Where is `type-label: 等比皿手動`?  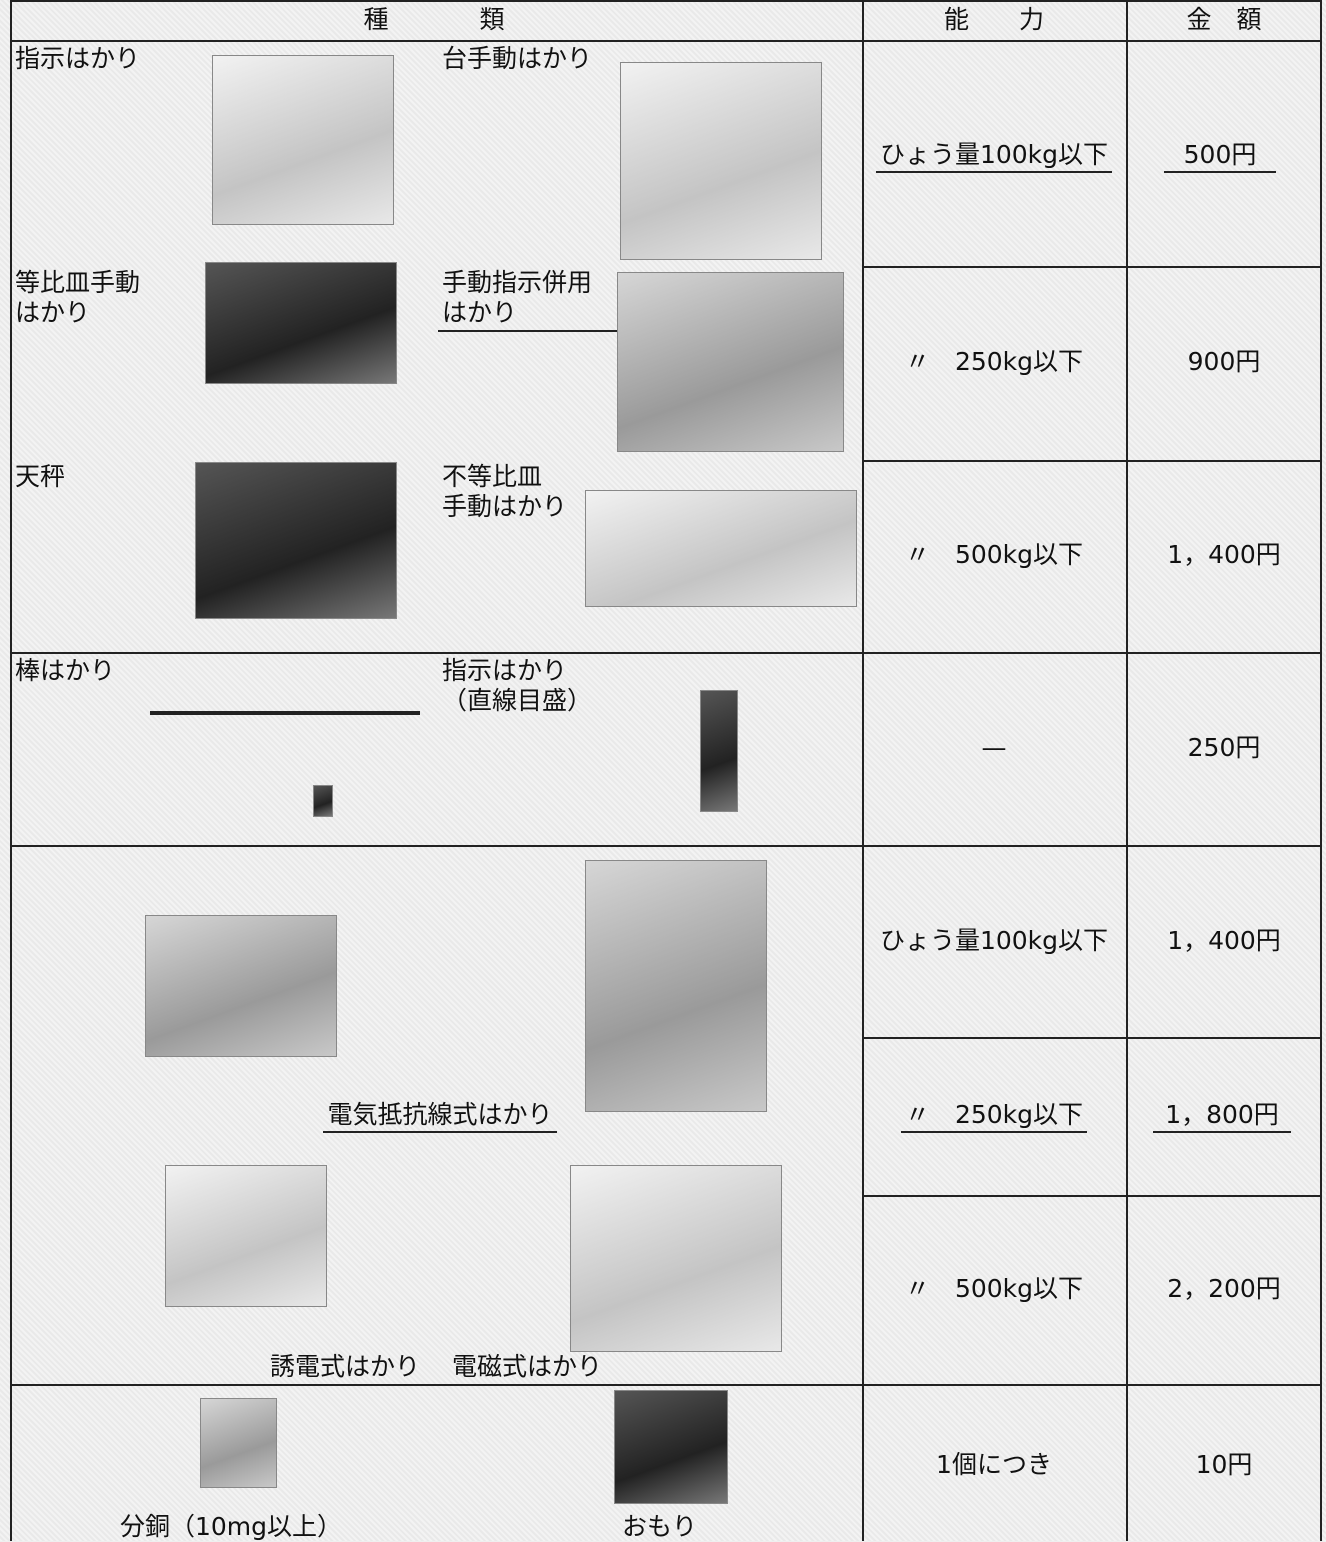
type-label: 等比皿手動 is located at coordinates (78, 282).